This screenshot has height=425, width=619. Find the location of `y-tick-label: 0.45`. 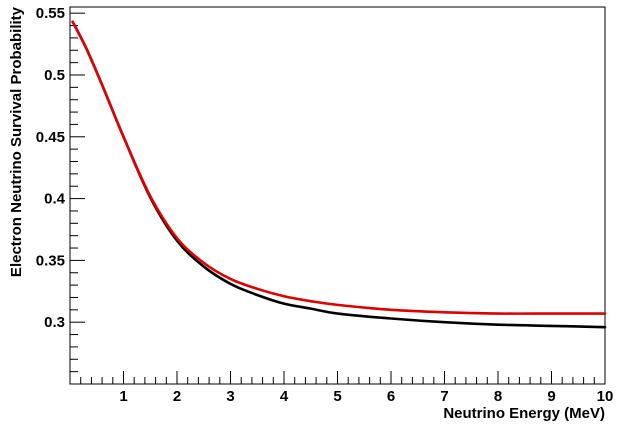

y-tick-label: 0.45 is located at coordinates (50, 137).